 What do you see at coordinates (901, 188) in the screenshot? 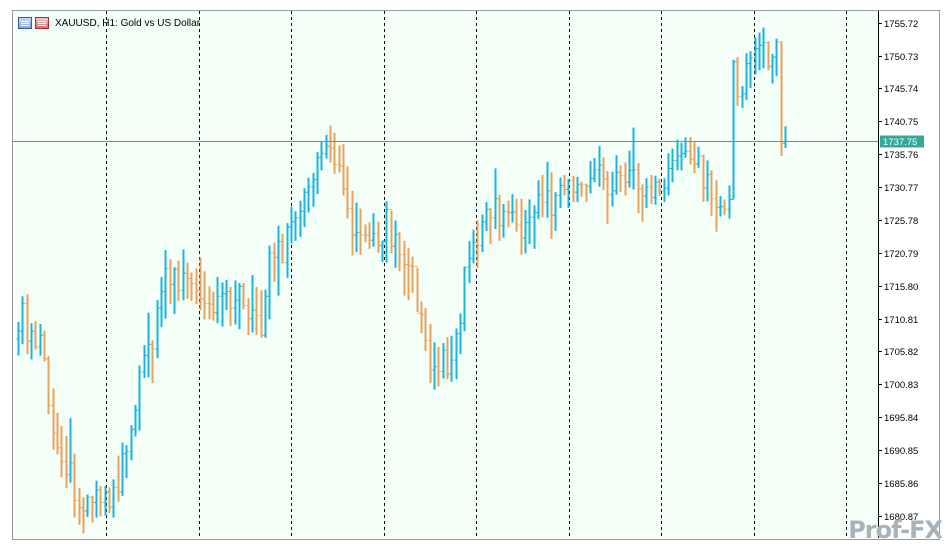
I see `price-axis-label: 1730.77` at bounding box center [901, 188].